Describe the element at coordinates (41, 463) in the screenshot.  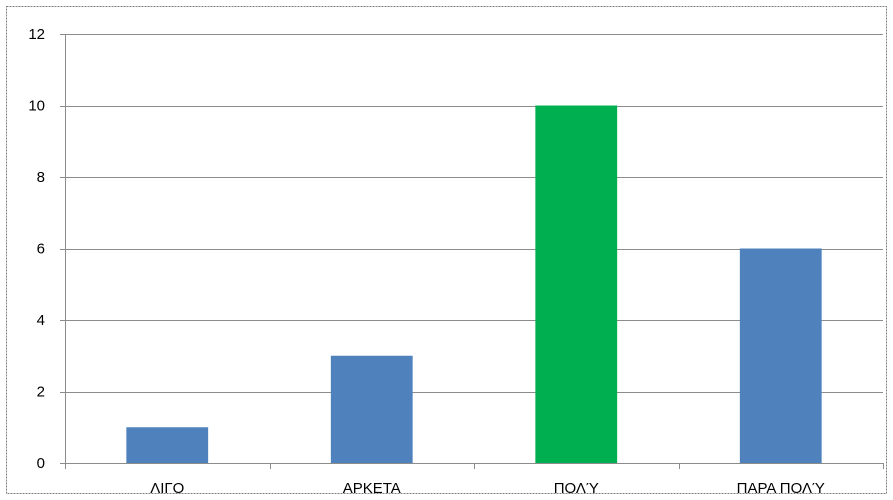
I see `y-tick-label: 0` at that location.